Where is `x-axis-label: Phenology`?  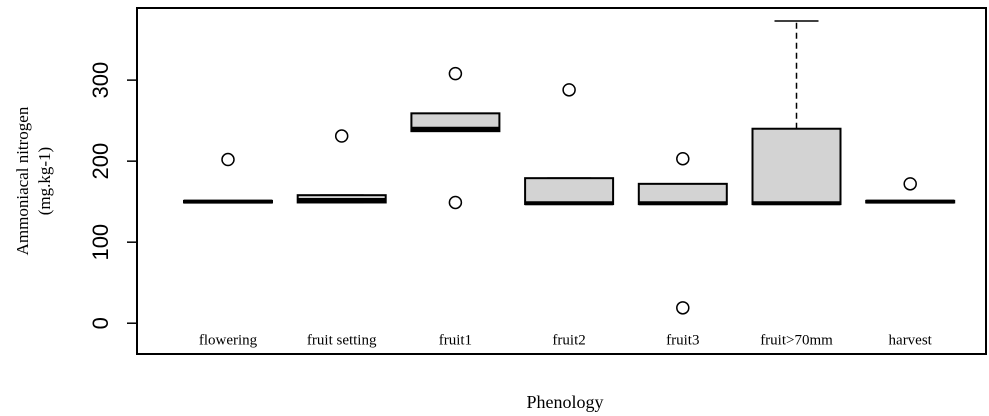
x-axis-label: Phenology is located at coordinates (564, 402).